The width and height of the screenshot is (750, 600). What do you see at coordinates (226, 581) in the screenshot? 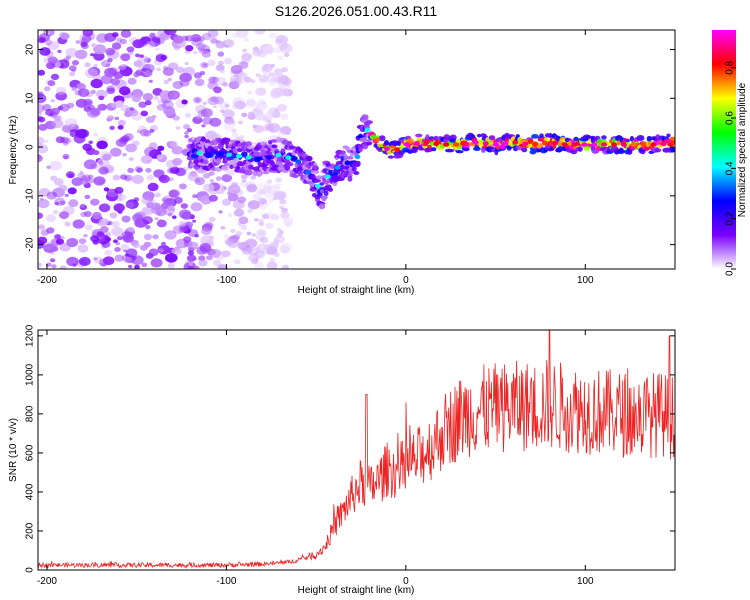
I see `x-tick-label: -100` at bounding box center [226, 581].